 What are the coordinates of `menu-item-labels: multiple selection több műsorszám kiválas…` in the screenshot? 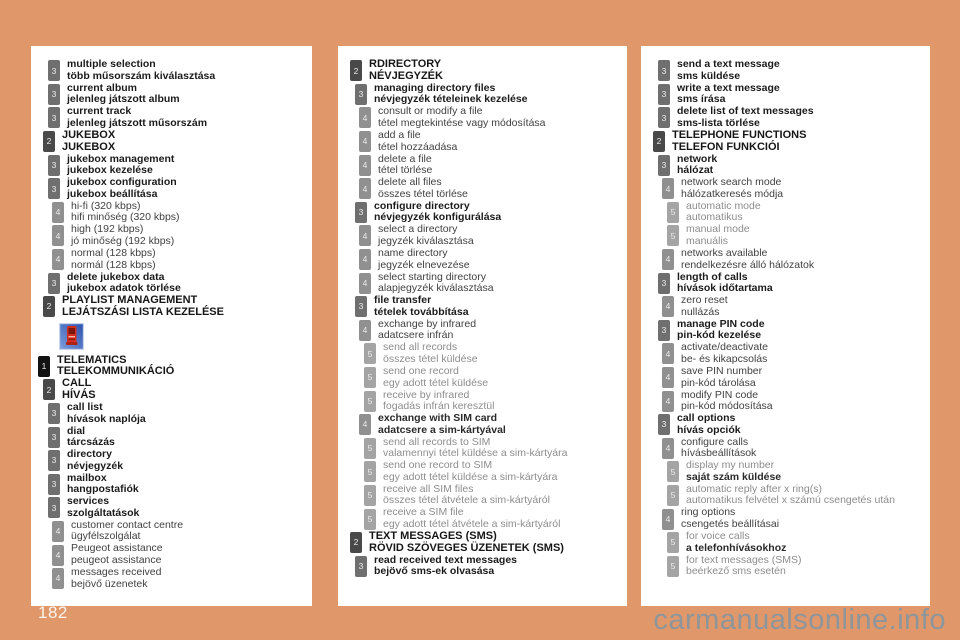 It's located at (141, 70).